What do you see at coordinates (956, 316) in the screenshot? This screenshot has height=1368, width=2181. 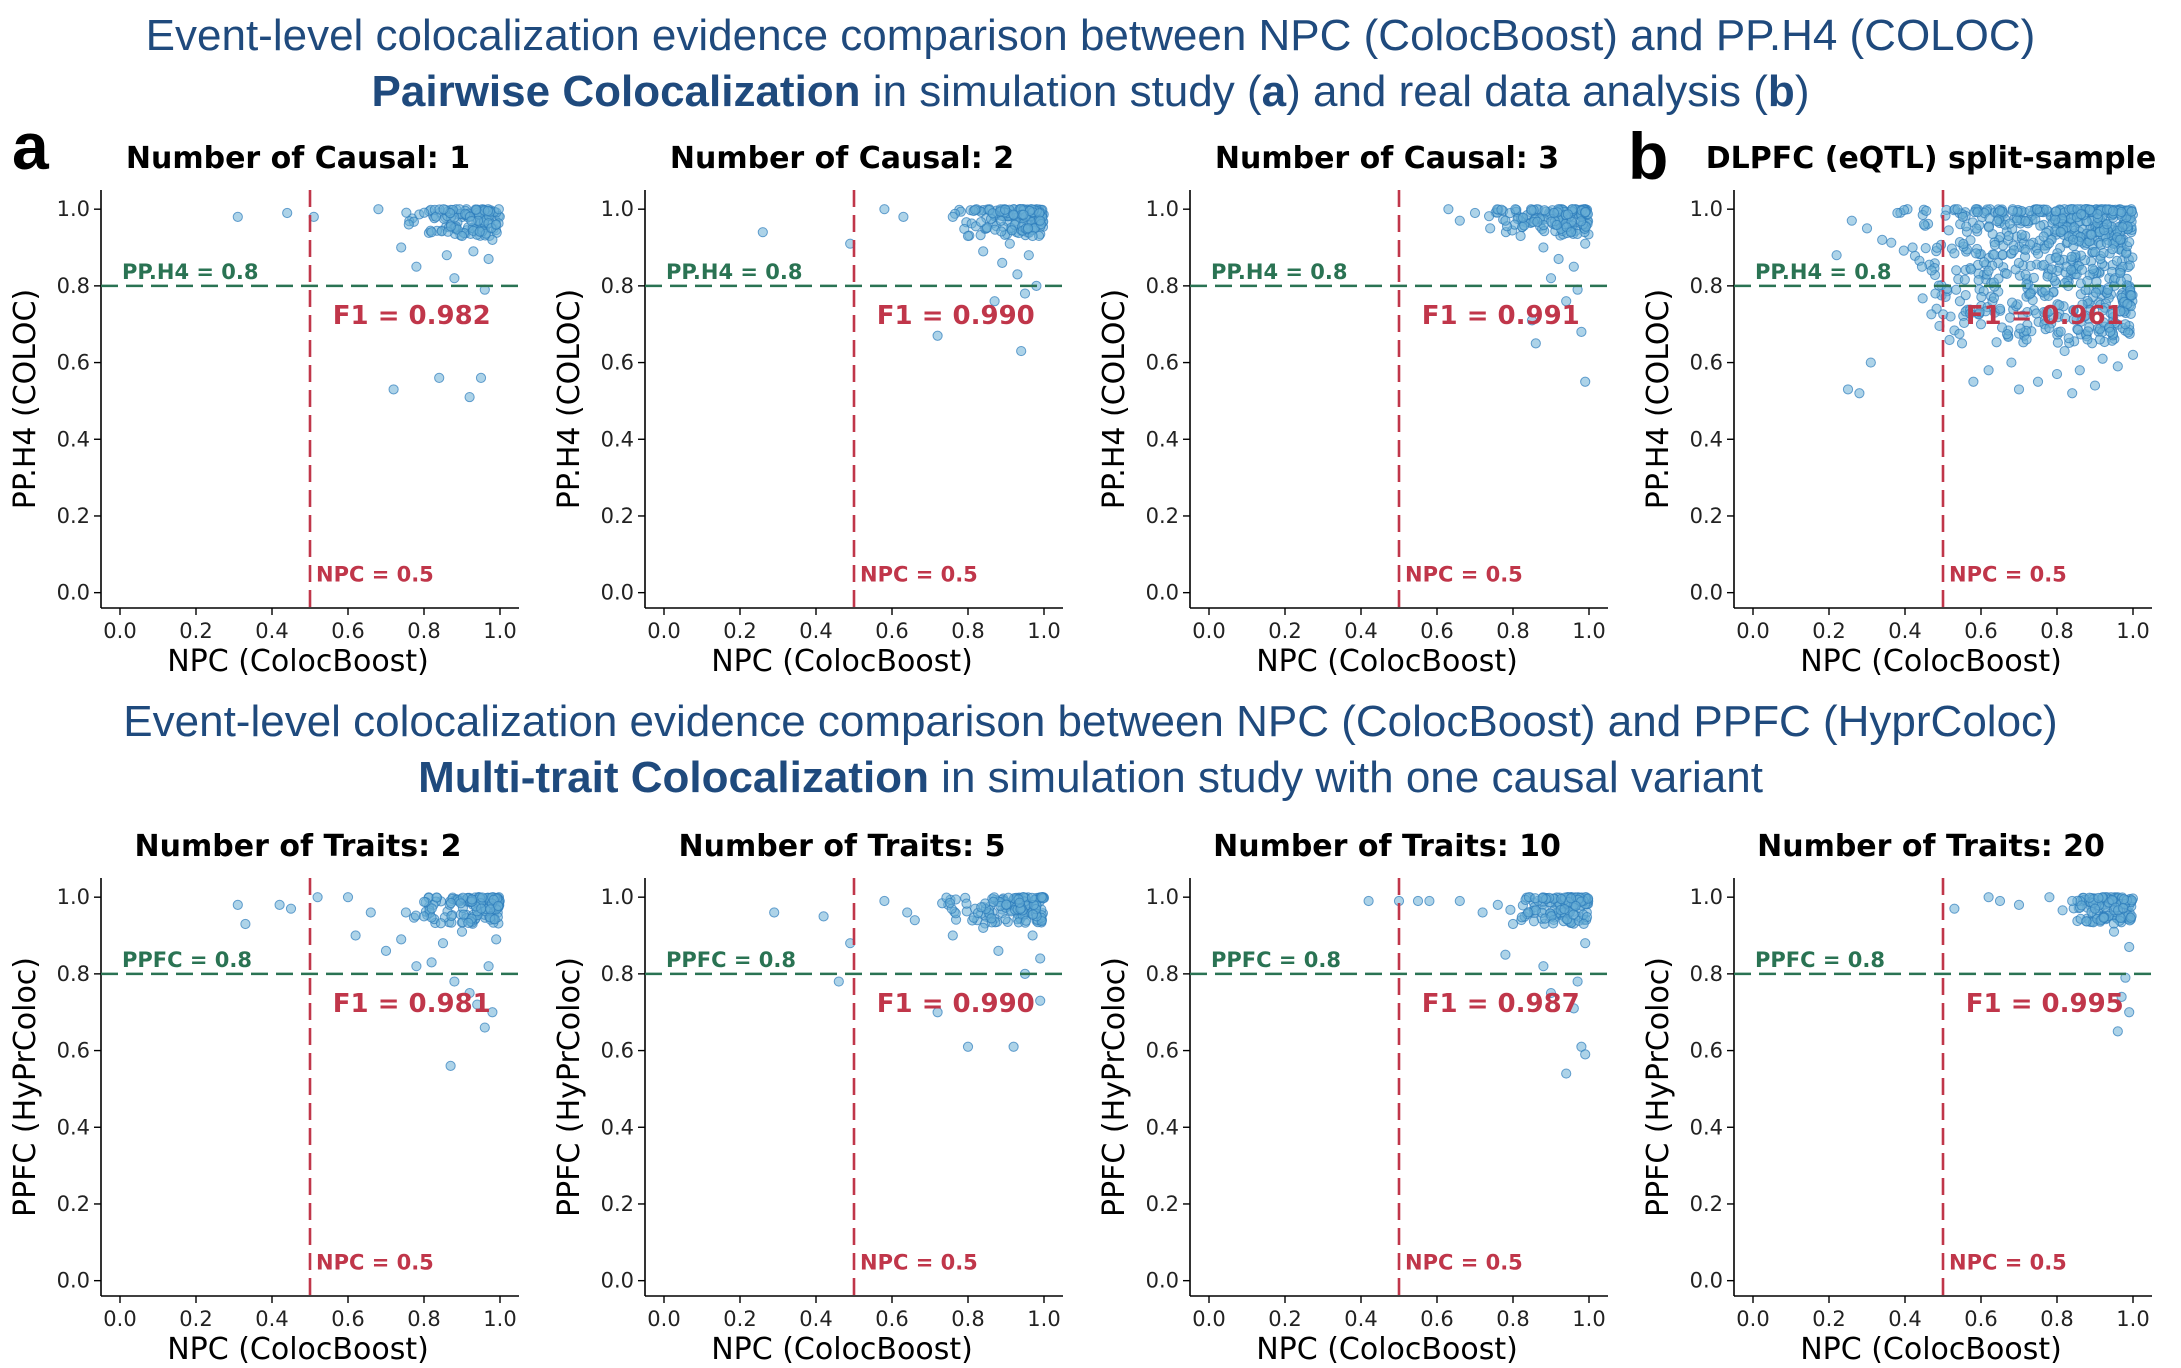 I see `f1-score-label: F1 = 0.990` at bounding box center [956, 316].